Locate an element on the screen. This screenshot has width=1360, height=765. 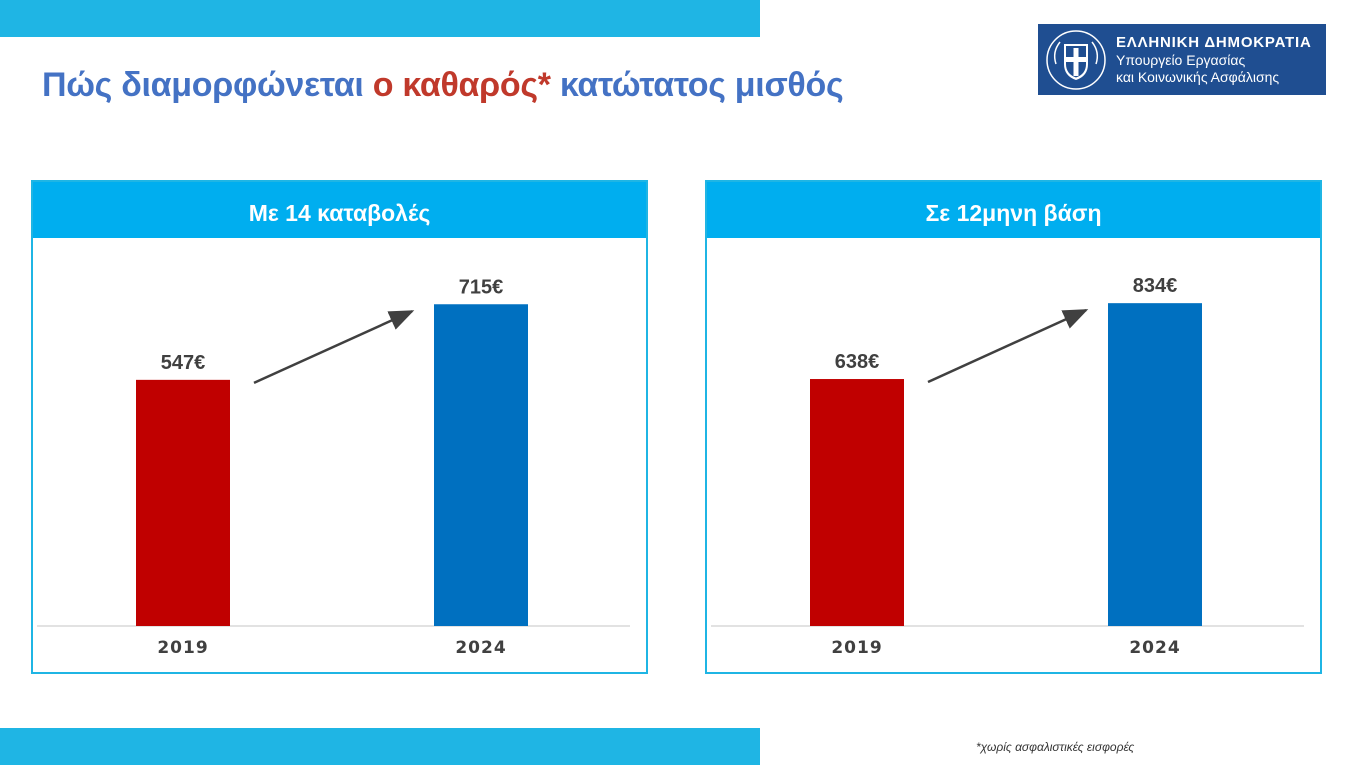
footnote: *χωρίς ασφαλιστικές εισφορές is located at coordinates (1055, 747).